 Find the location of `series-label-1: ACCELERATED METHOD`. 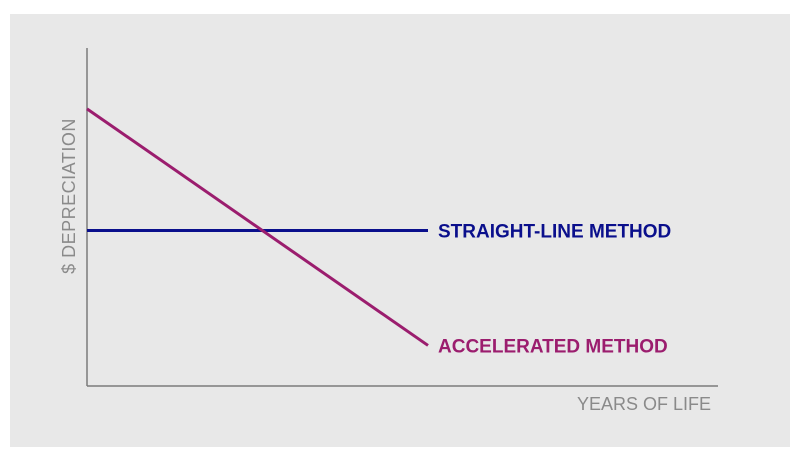

series-label-1: ACCELERATED METHOD is located at coordinates (553, 346).